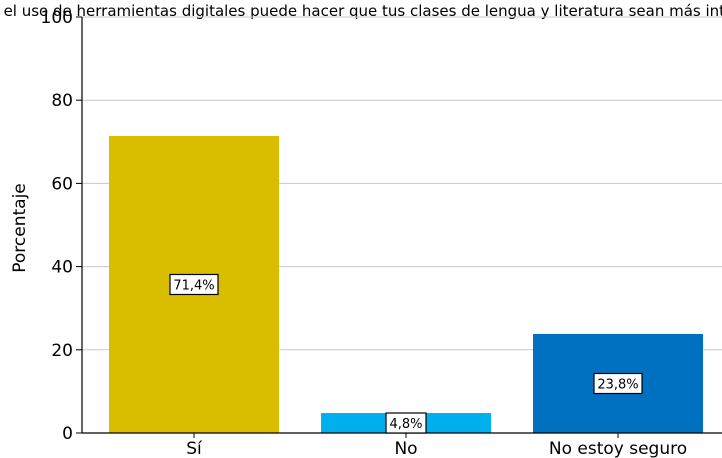 Image resolution: width=722 pixels, height=458 pixels. Describe the element at coordinates (194, 448) in the screenshot. I see `x-tick-label: Sí` at that location.